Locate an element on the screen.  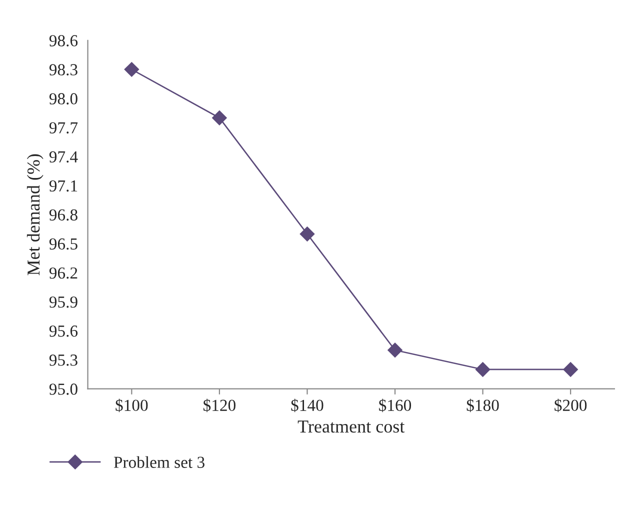
y-tick-label: 97.4 is located at coordinates (63, 157).